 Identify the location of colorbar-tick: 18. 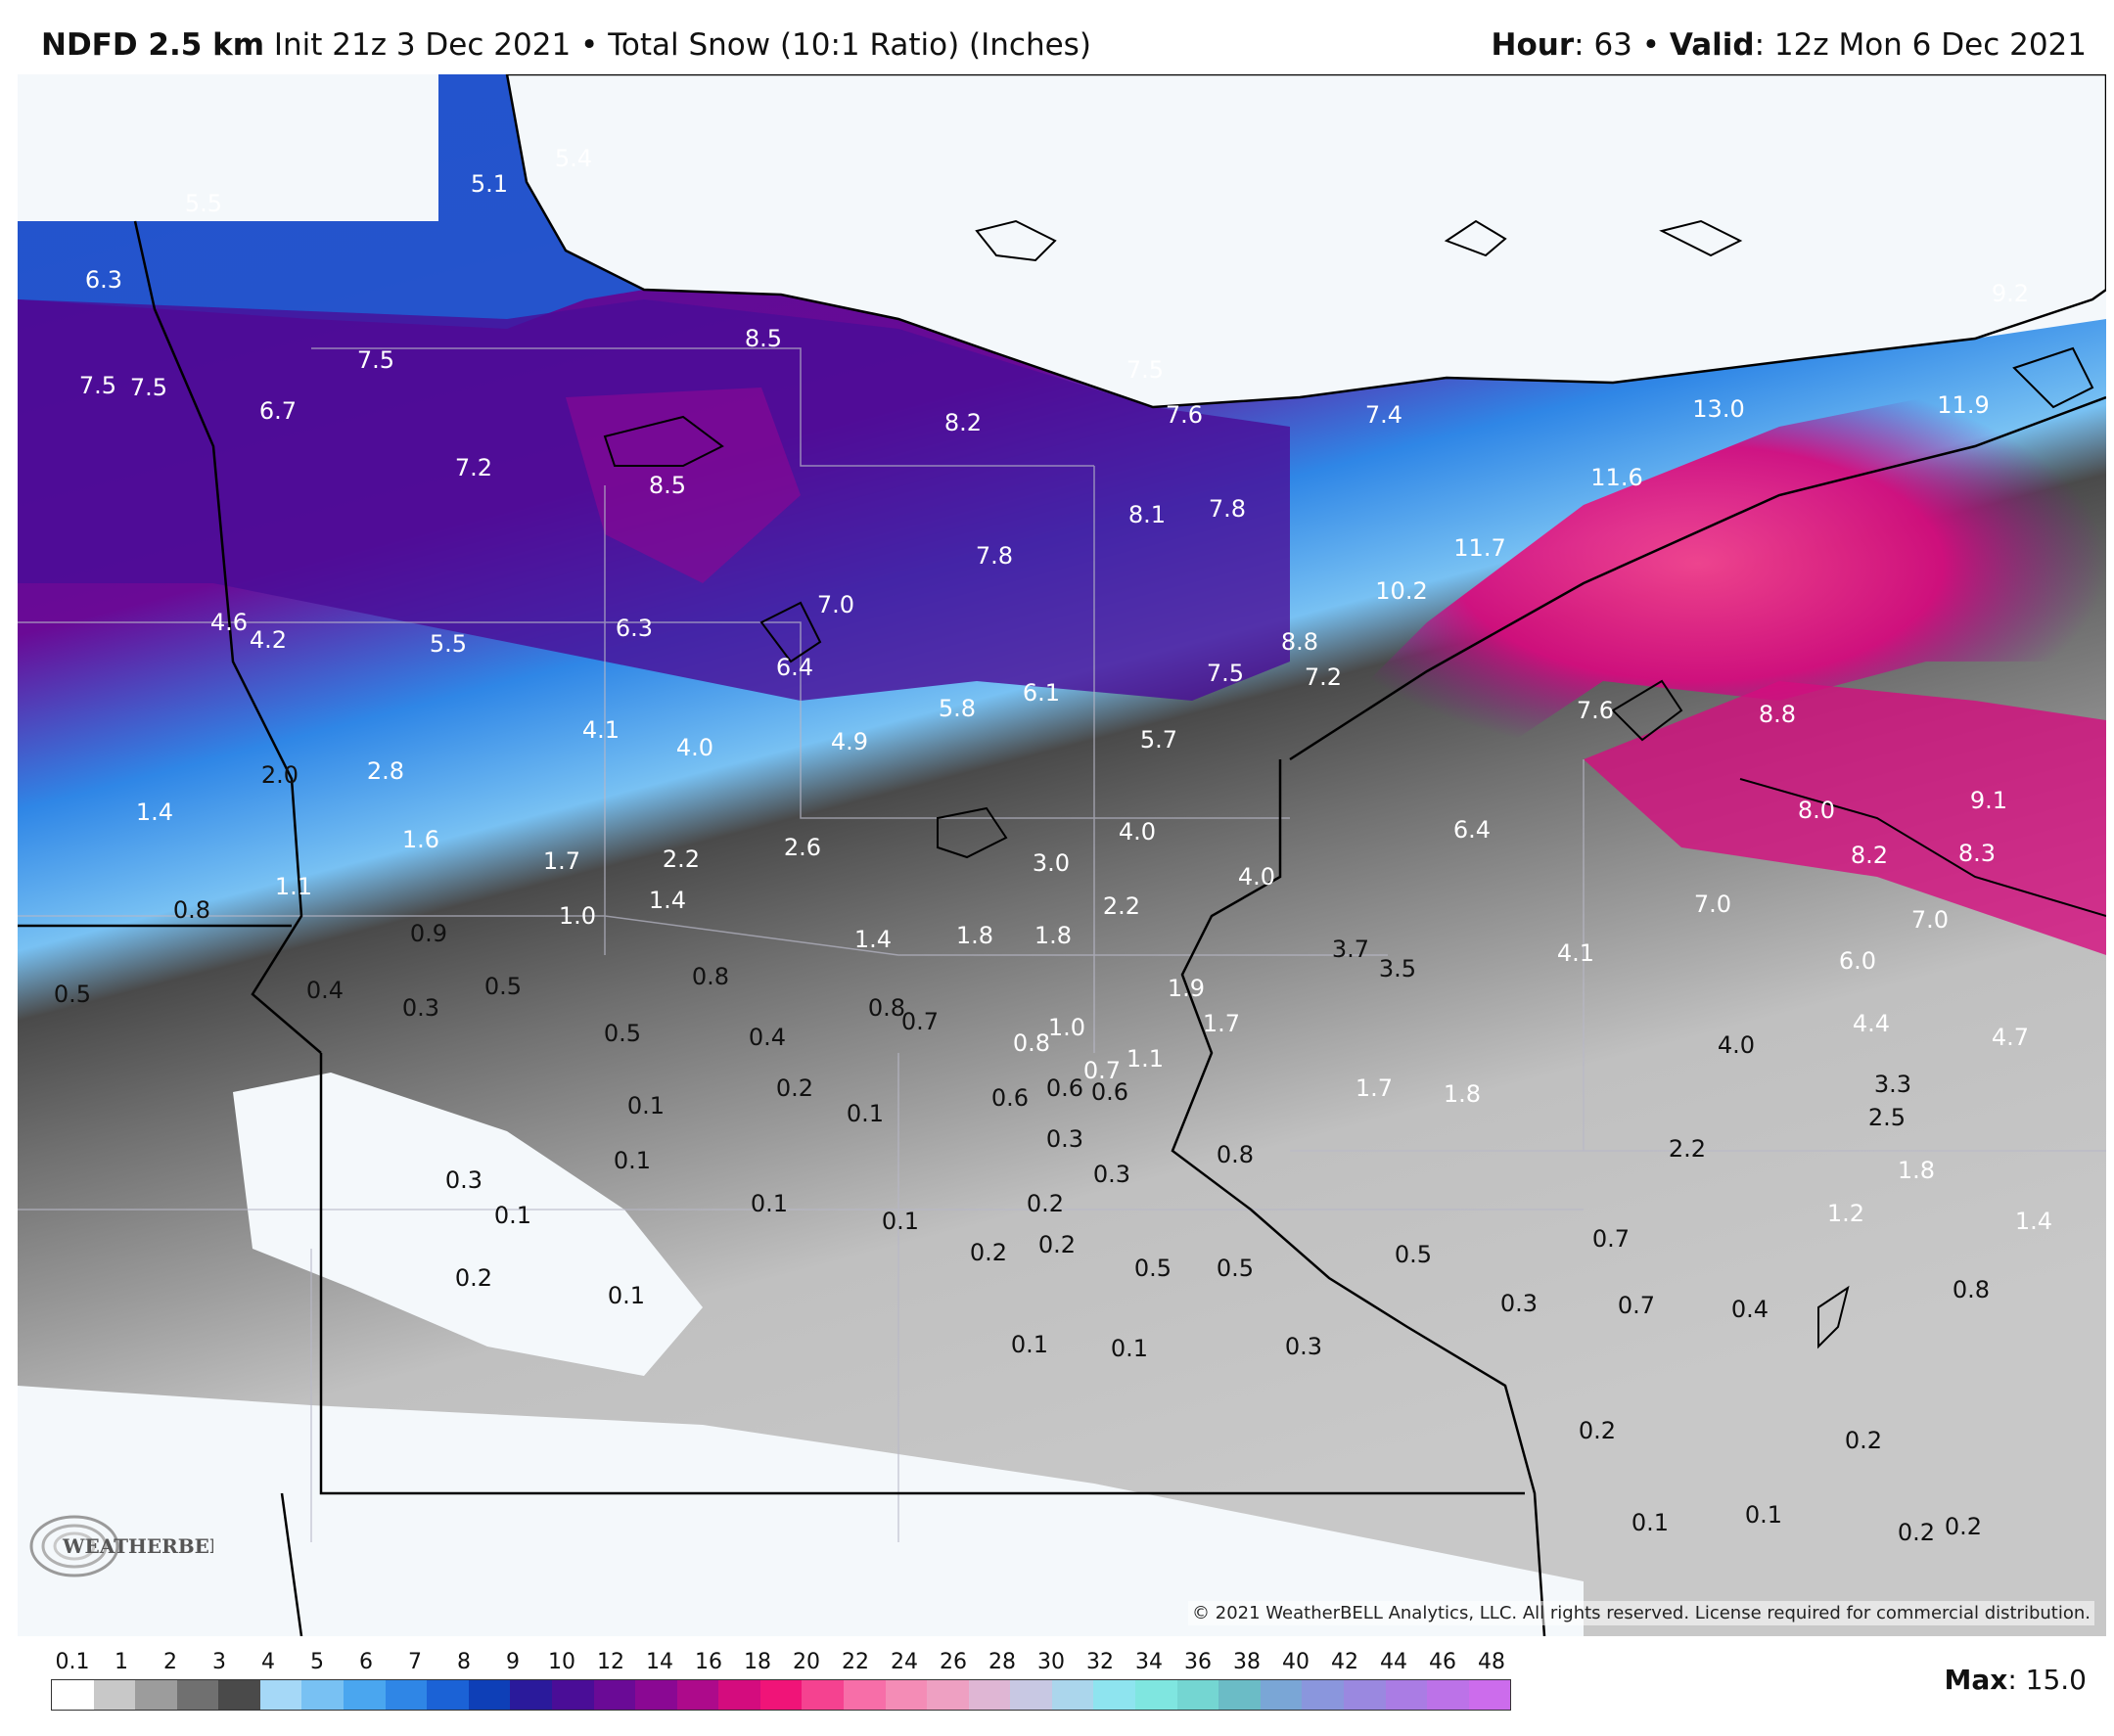
(758, 1662).